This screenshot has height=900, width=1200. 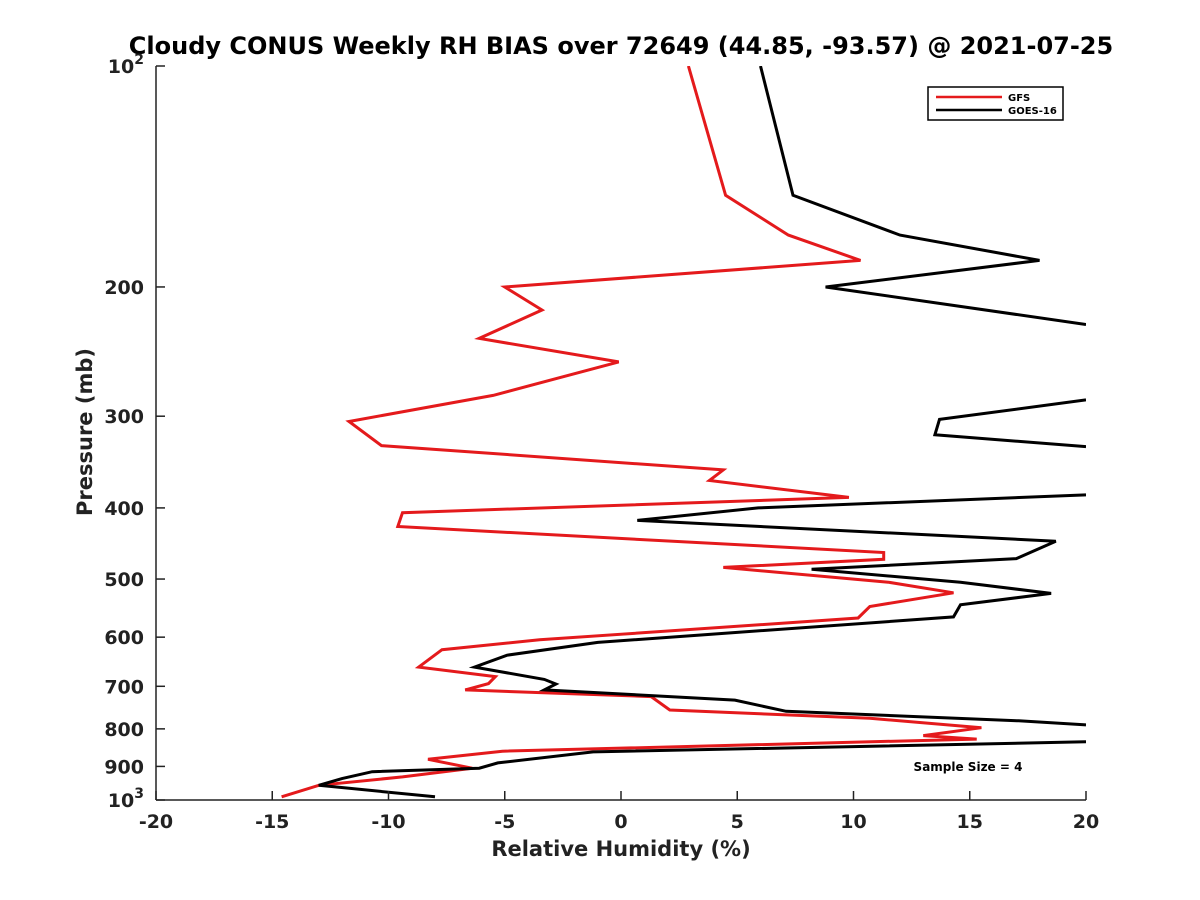 I want to click on y-tick-label: 500, so click(x=124, y=580).